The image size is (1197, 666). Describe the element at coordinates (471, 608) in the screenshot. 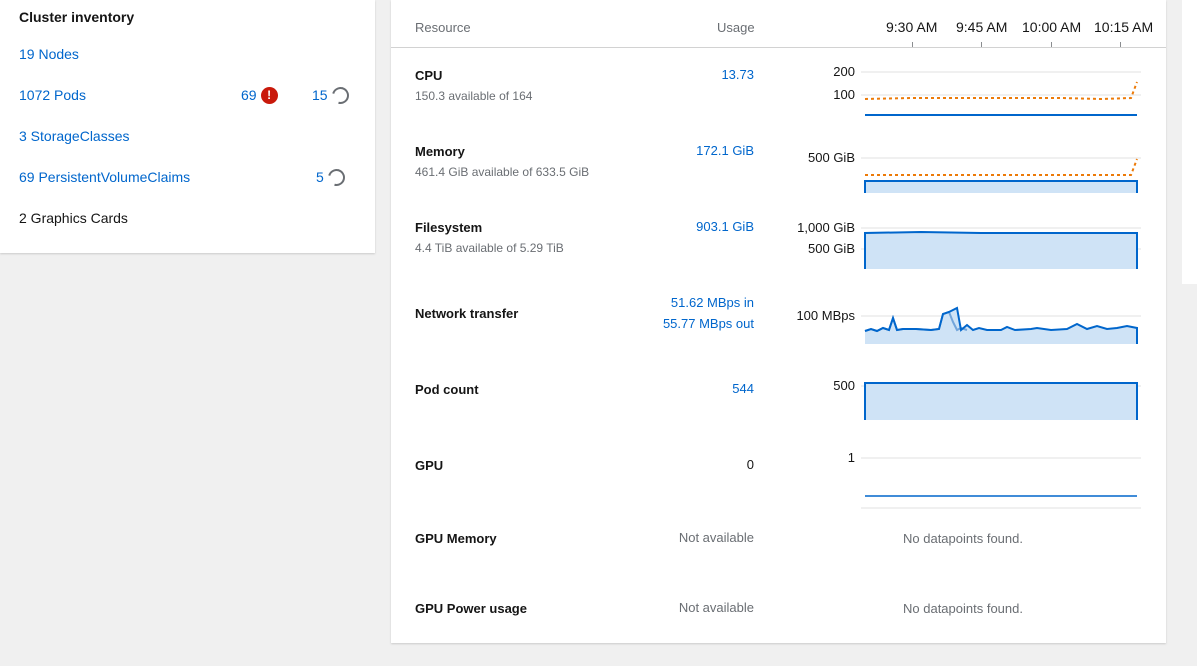

I see `gpu-power-title: GPU Power usage` at that location.